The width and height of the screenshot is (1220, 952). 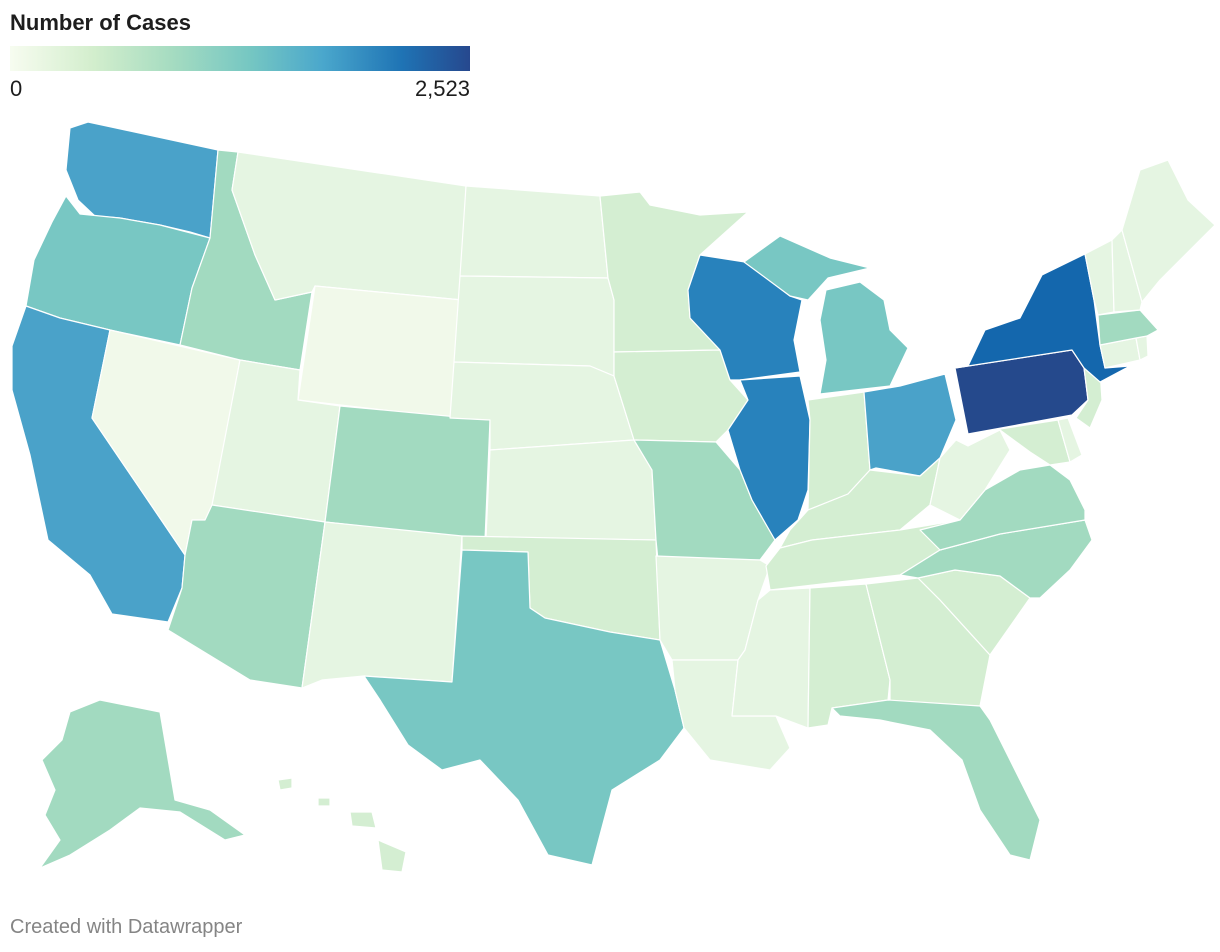 I want to click on state-vt, so click(x=1099, y=277).